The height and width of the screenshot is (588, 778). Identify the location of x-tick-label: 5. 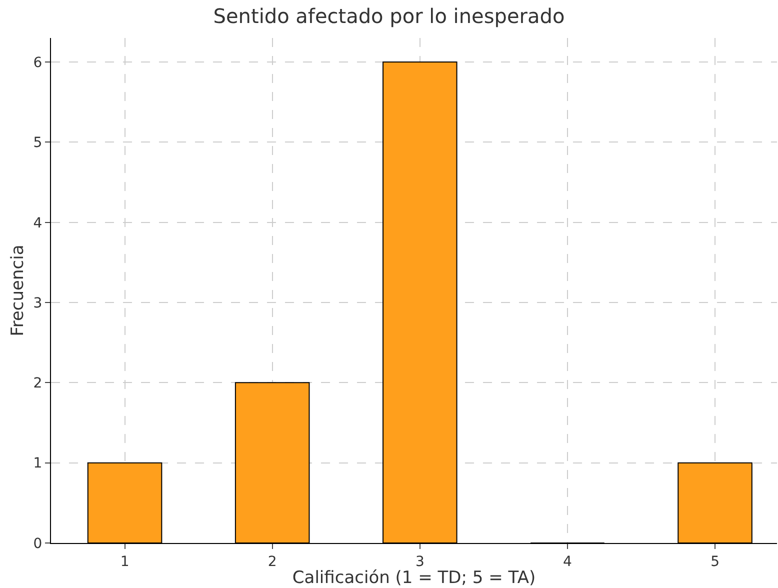
(715, 562).